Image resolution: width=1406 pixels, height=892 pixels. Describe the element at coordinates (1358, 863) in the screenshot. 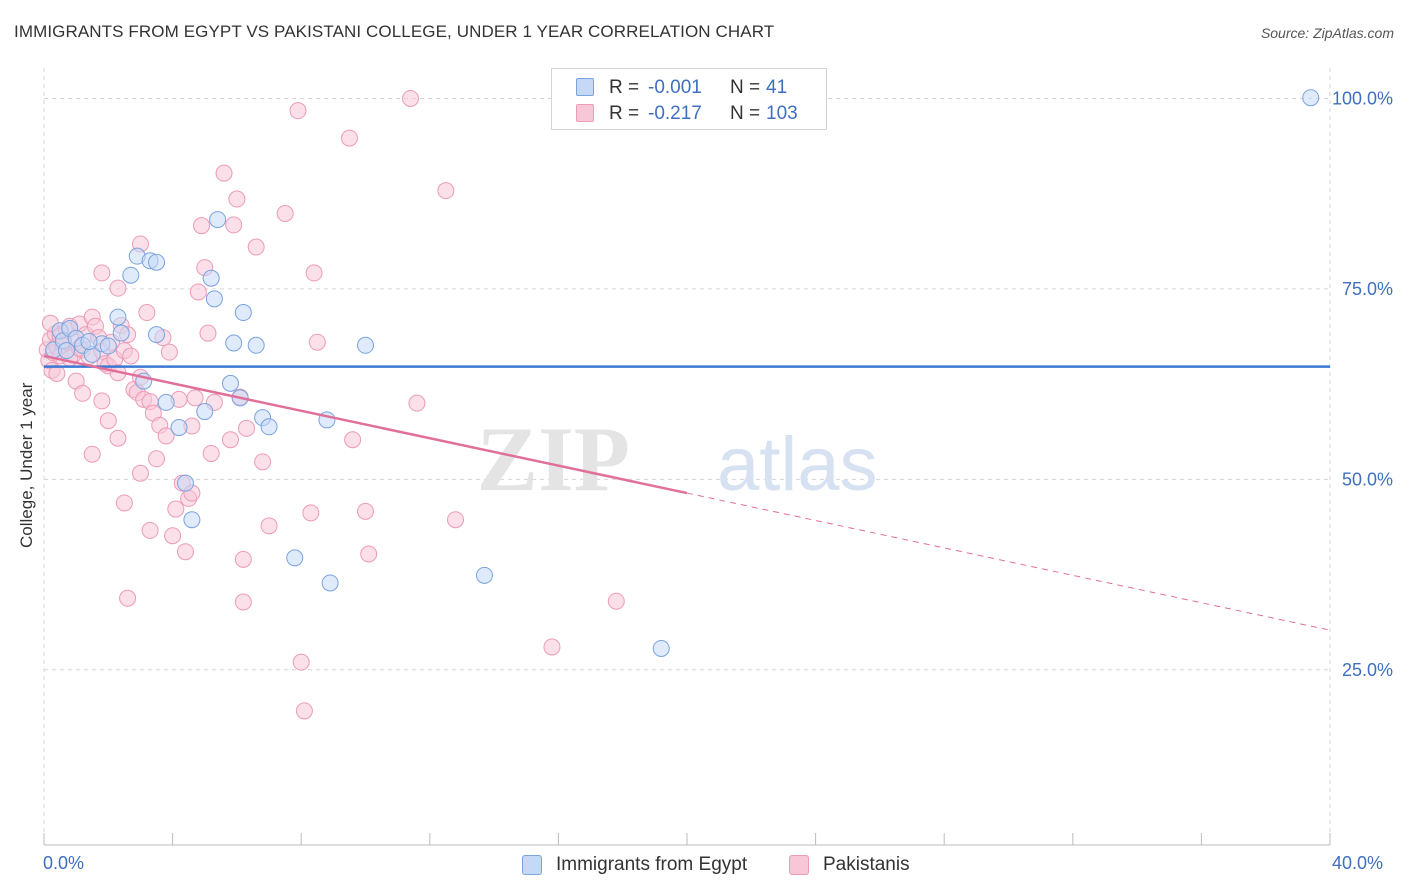

I see `x-tick-max: 40.0%` at that location.